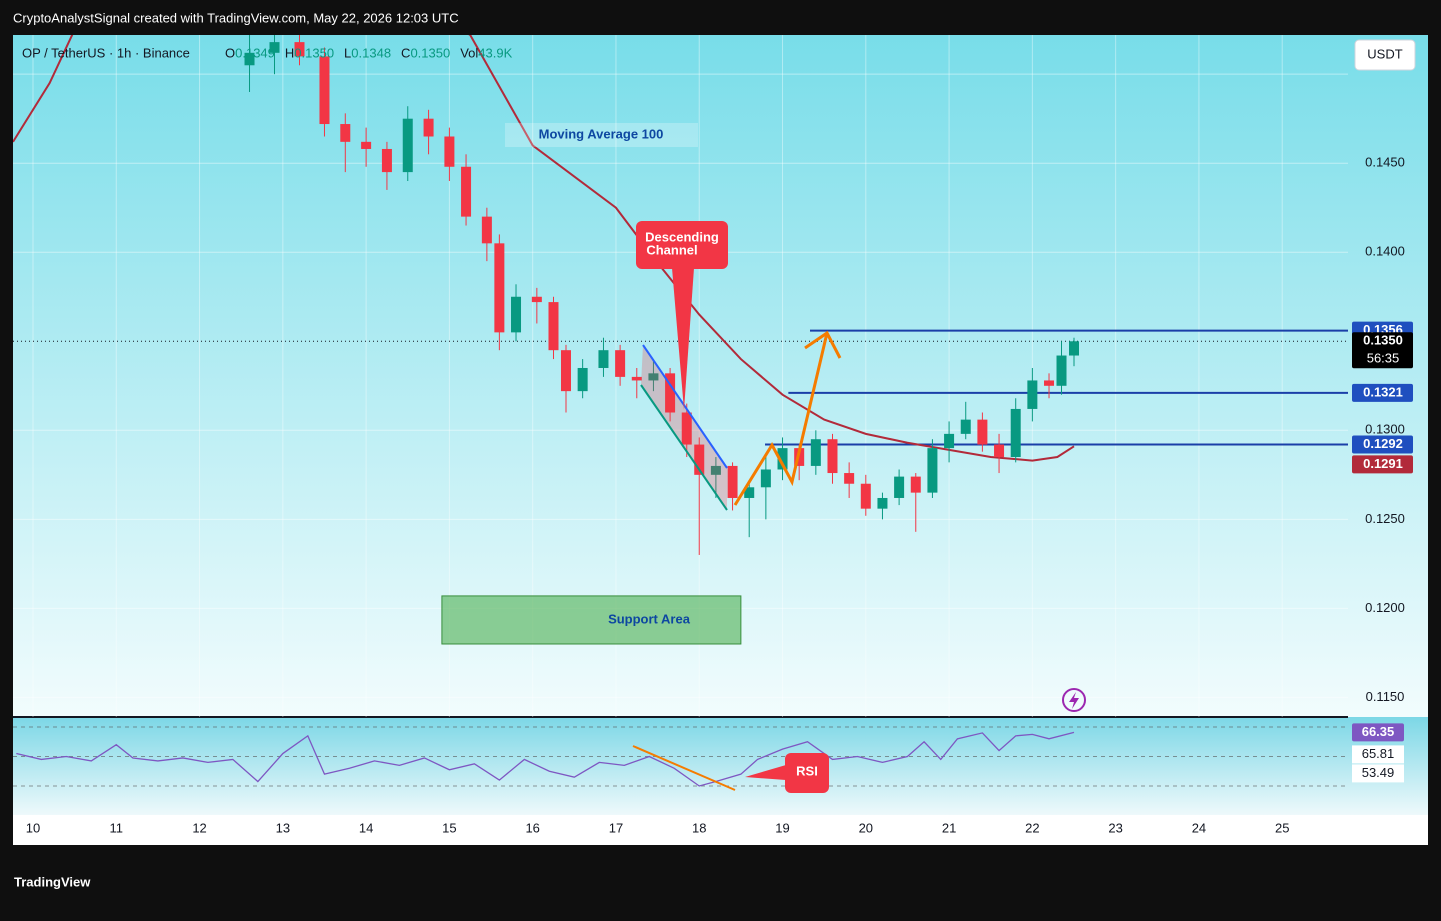  What do you see at coordinates (347, 52) in the screenshot?
I see `ohlc-key: L` at bounding box center [347, 52].